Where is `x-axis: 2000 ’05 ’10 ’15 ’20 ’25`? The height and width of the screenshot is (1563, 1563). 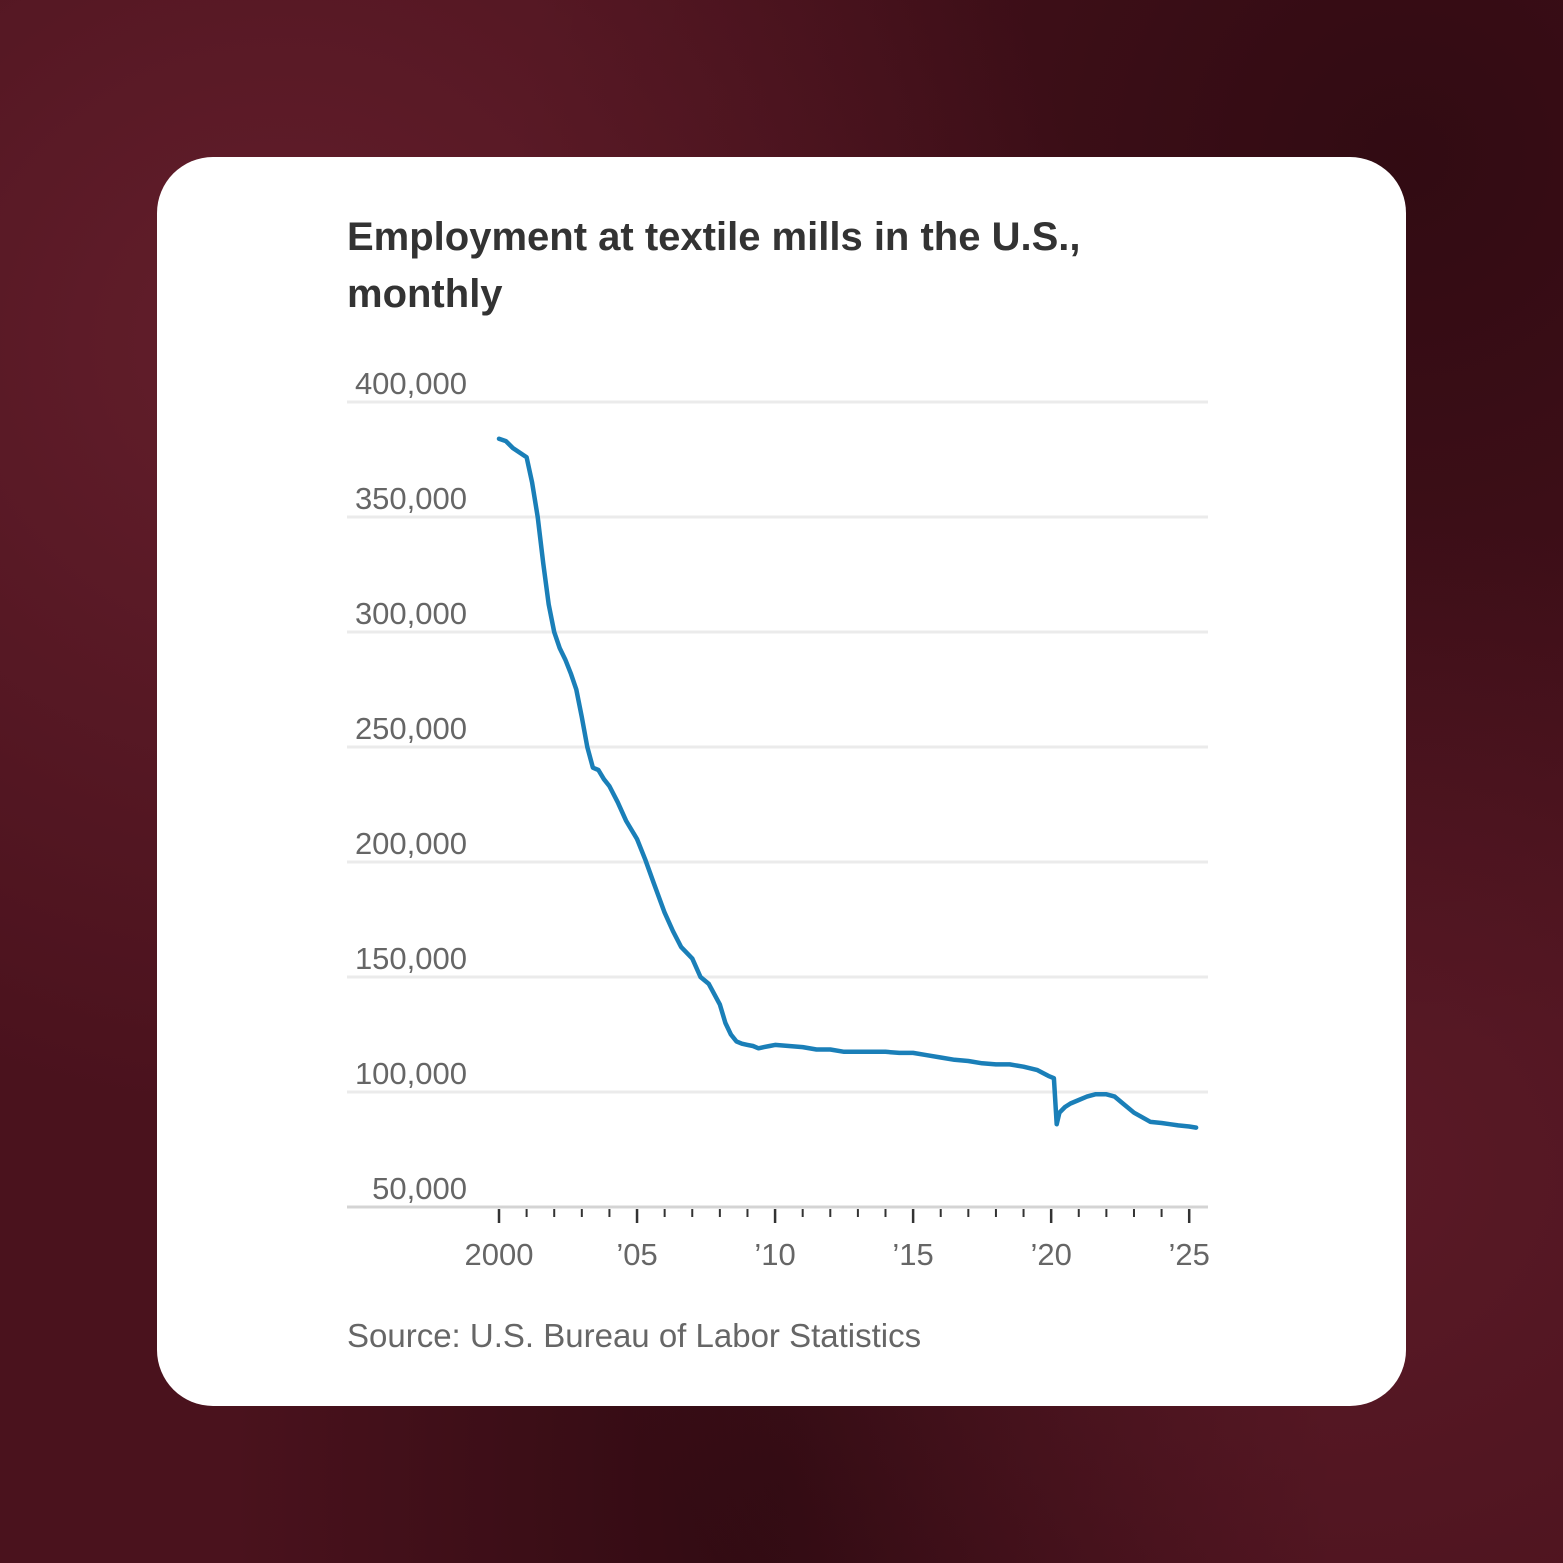 x-axis: 2000 ’05 ’10 ’15 ’20 ’25 is located at coordinates (837, 1240).